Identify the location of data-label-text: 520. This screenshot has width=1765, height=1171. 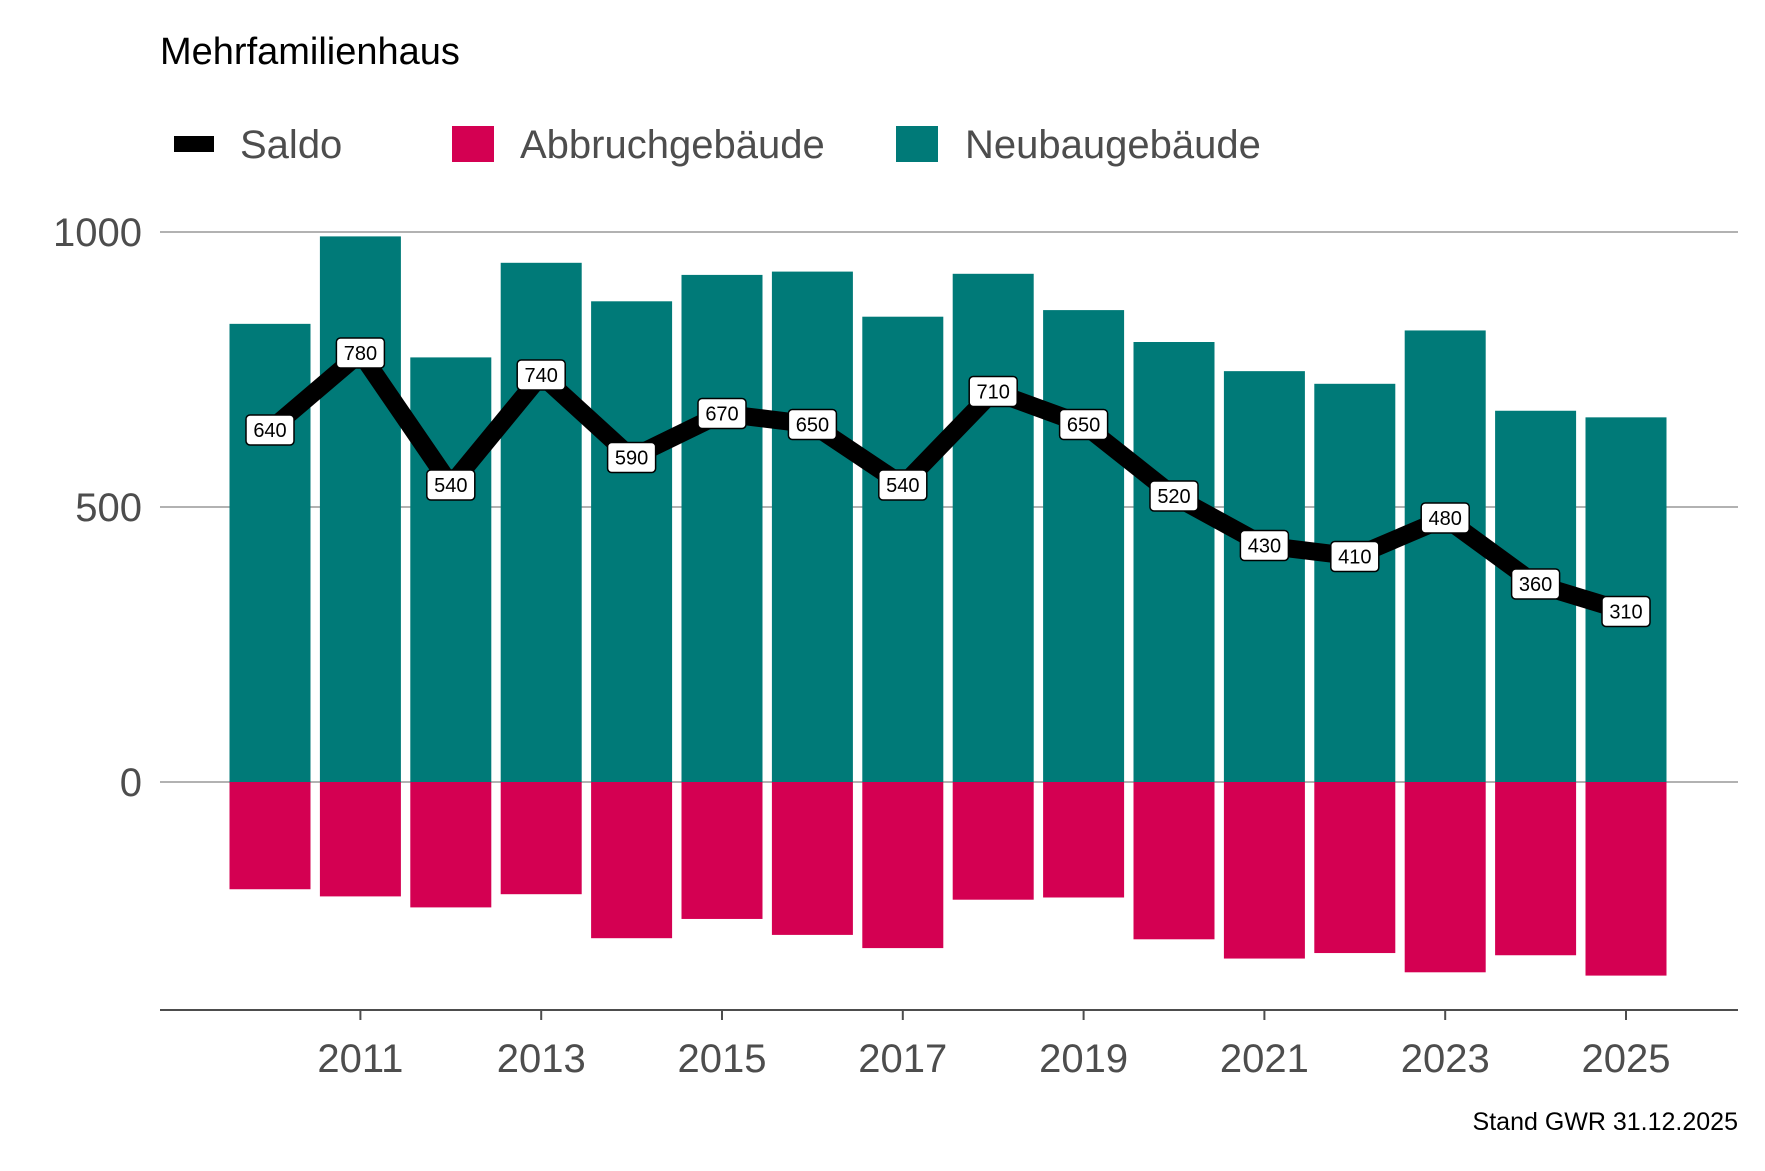
(1173, 497).